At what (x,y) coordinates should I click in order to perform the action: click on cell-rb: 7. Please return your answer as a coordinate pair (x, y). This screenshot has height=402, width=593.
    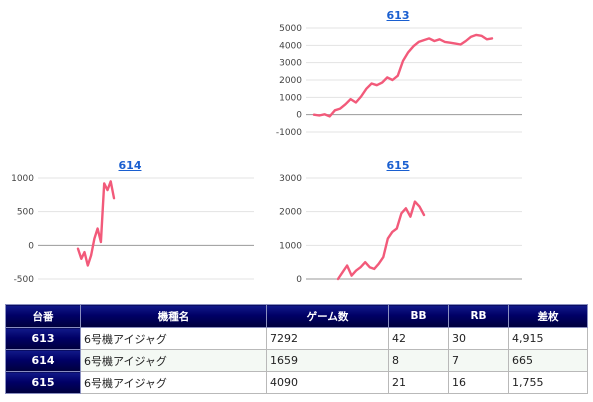
    Looking at the image, I should click on (478, 360).